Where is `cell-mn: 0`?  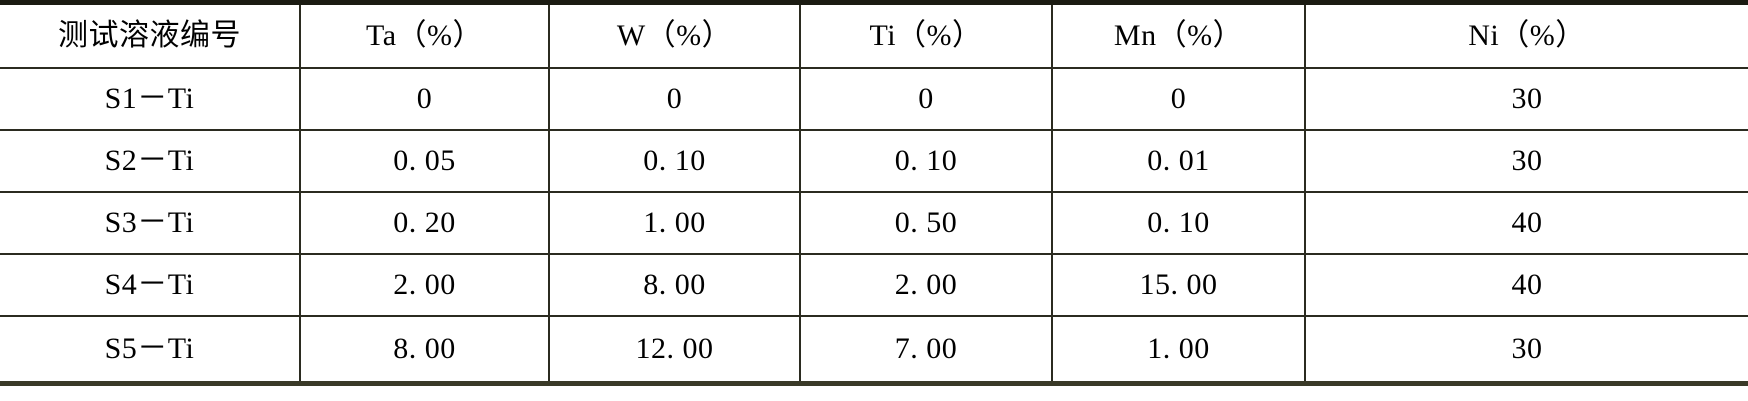
cell-mn: 0 is located at coordinates (1178, 99).